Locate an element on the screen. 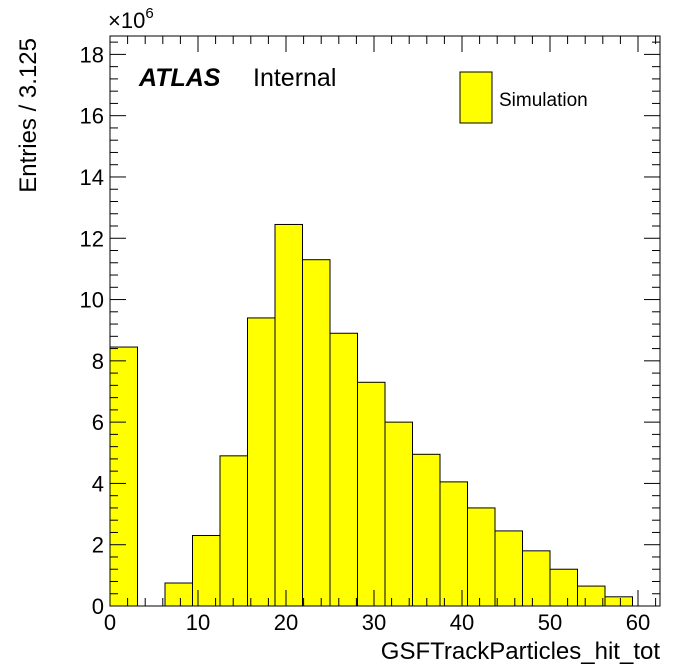  y-tick-label: 16 is located at coordinates (92, 116).